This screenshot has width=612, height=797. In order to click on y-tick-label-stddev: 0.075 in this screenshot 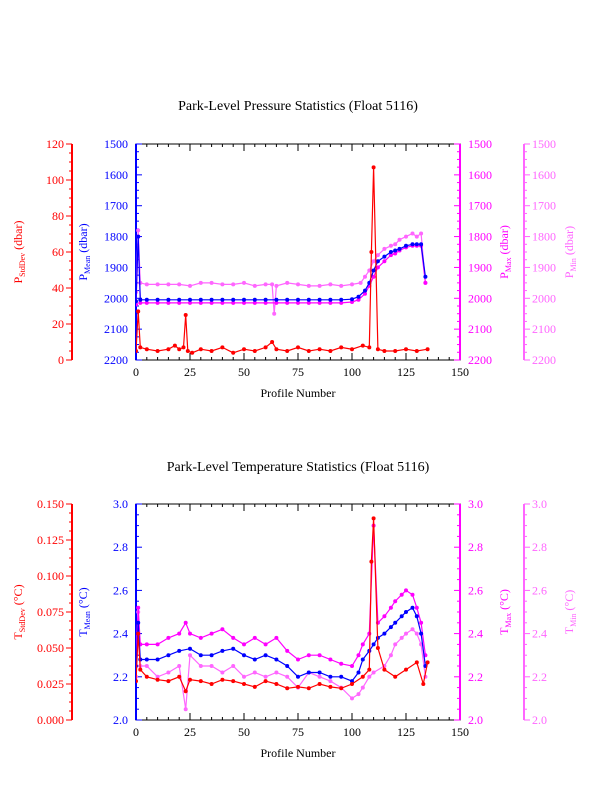, I will do `click(50, 612)`.